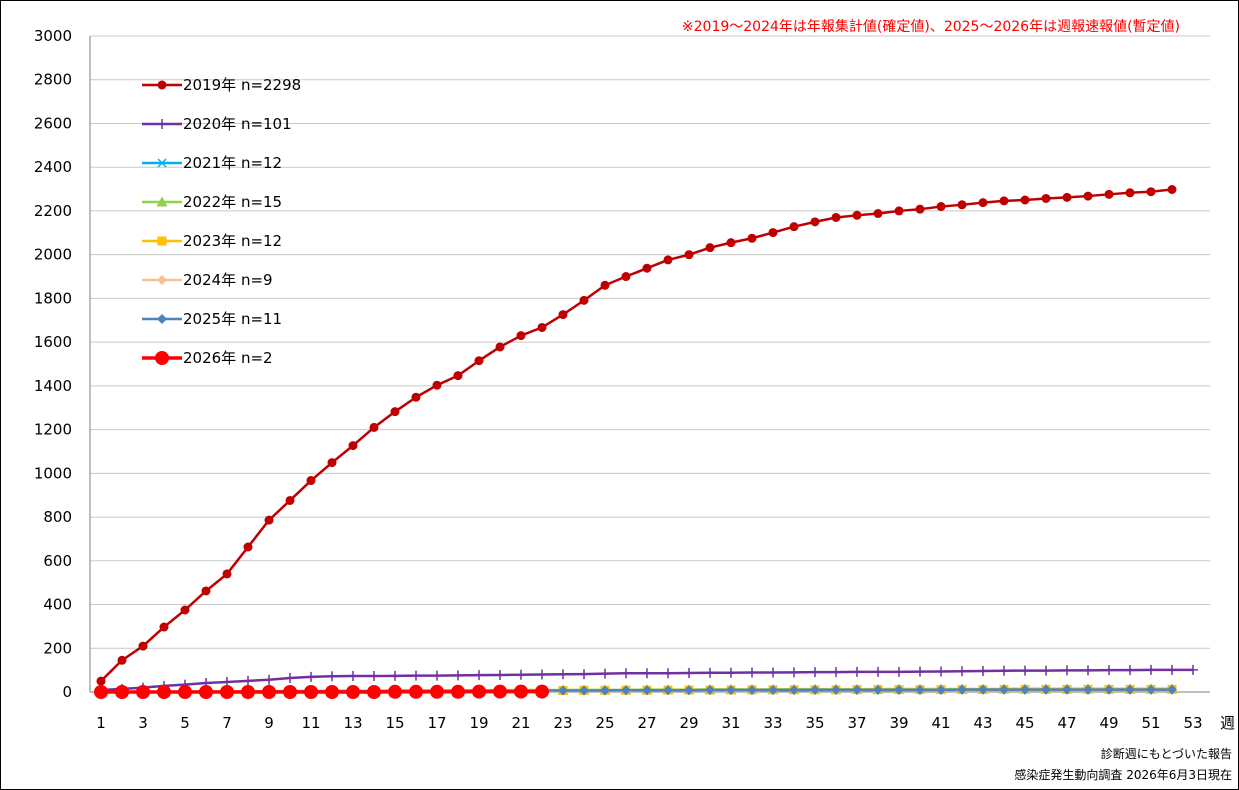 The width and height of the screenshot is (1239, 790). Describe the element at coordinates (856, 723) in the screenshot. I see `x-tick-label: 37` at that location.